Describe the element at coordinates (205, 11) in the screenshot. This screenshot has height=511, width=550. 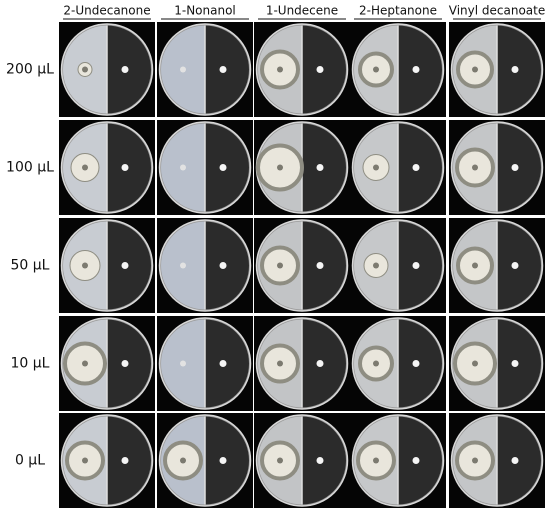
I see `column-header: 1-Nonanol` at that location.